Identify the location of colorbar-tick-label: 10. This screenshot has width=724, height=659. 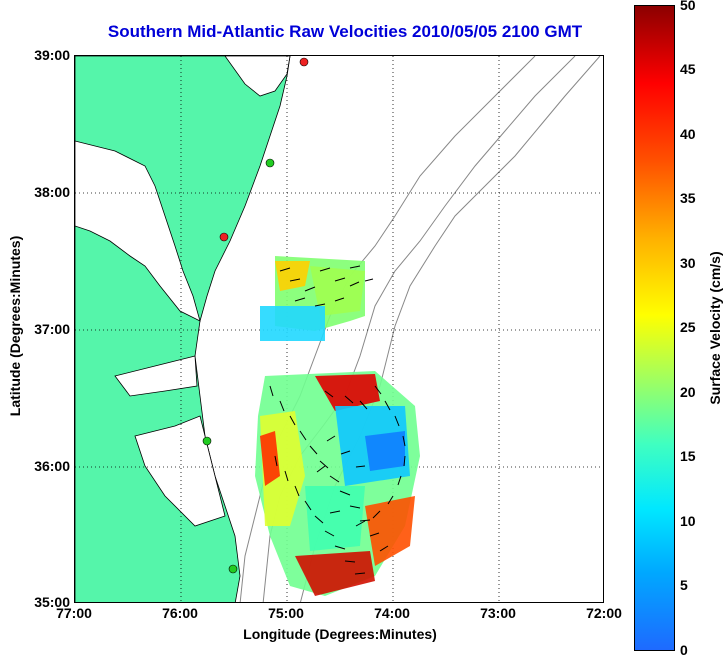
(688, 521).